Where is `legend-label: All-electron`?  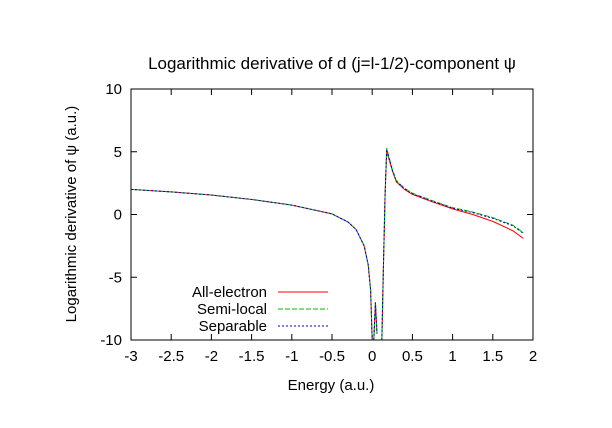 legend-label: All-electron is located at coordinates (229, 292).